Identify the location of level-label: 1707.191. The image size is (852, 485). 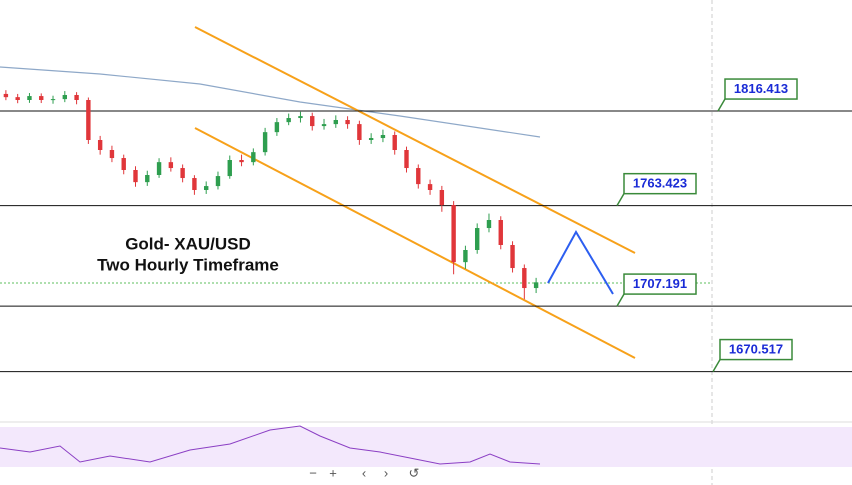
(660, 283).